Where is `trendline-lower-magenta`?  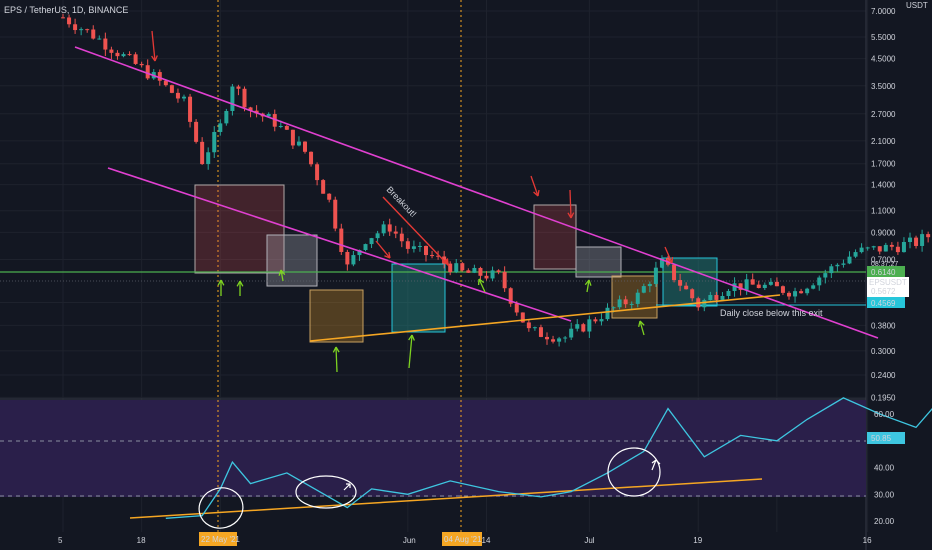 trendline-lower-magenta is located at coordinates (339, 244).